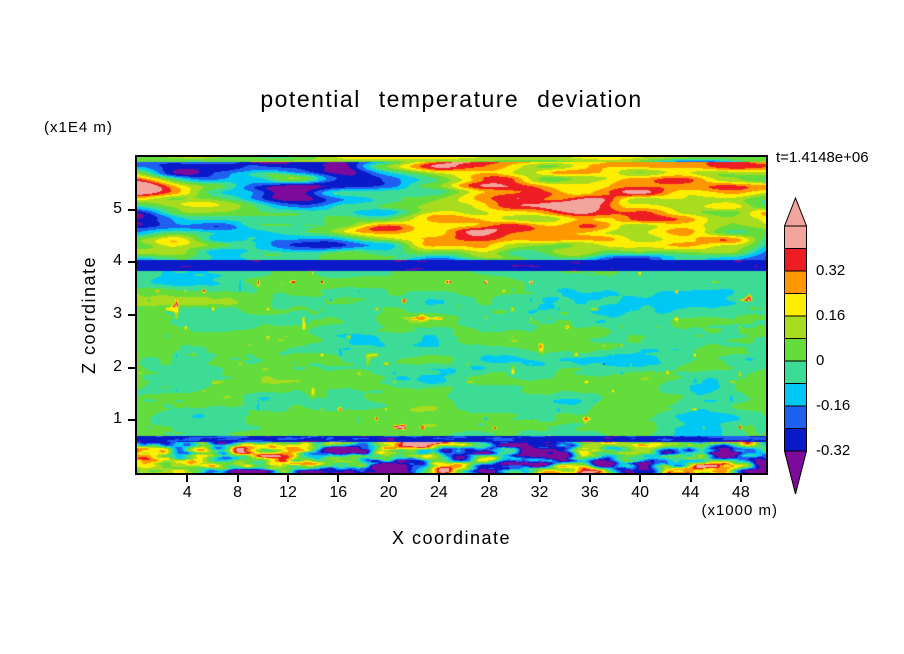  Describe the element at coordinates (117, 261) in the screenshot. I see `y-axis-tick-label: 4` at that location.